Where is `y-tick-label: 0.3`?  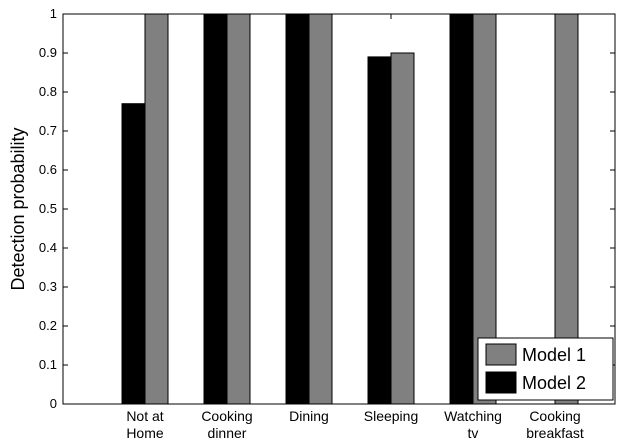
y-tick-label: 0.3 is located at coordinates (48, 286).